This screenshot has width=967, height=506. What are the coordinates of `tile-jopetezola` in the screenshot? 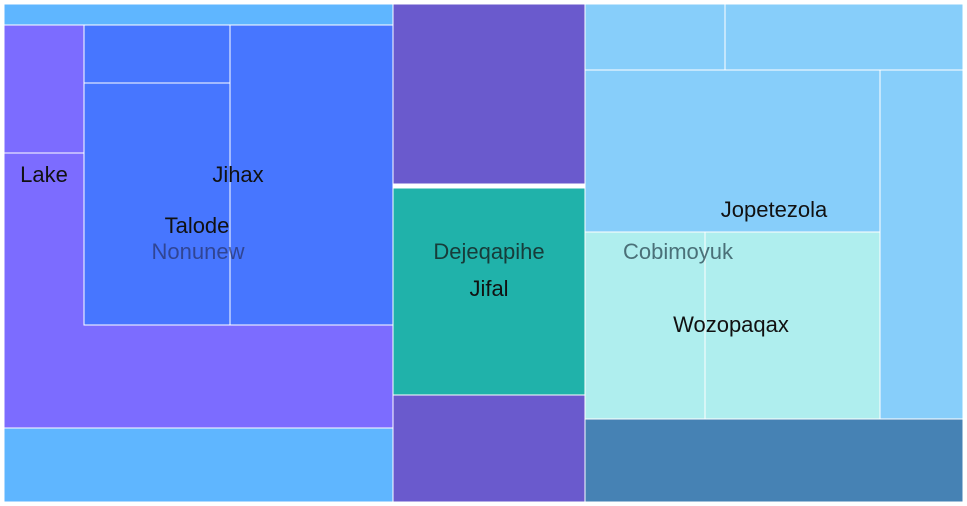 It's located at (732, 151).